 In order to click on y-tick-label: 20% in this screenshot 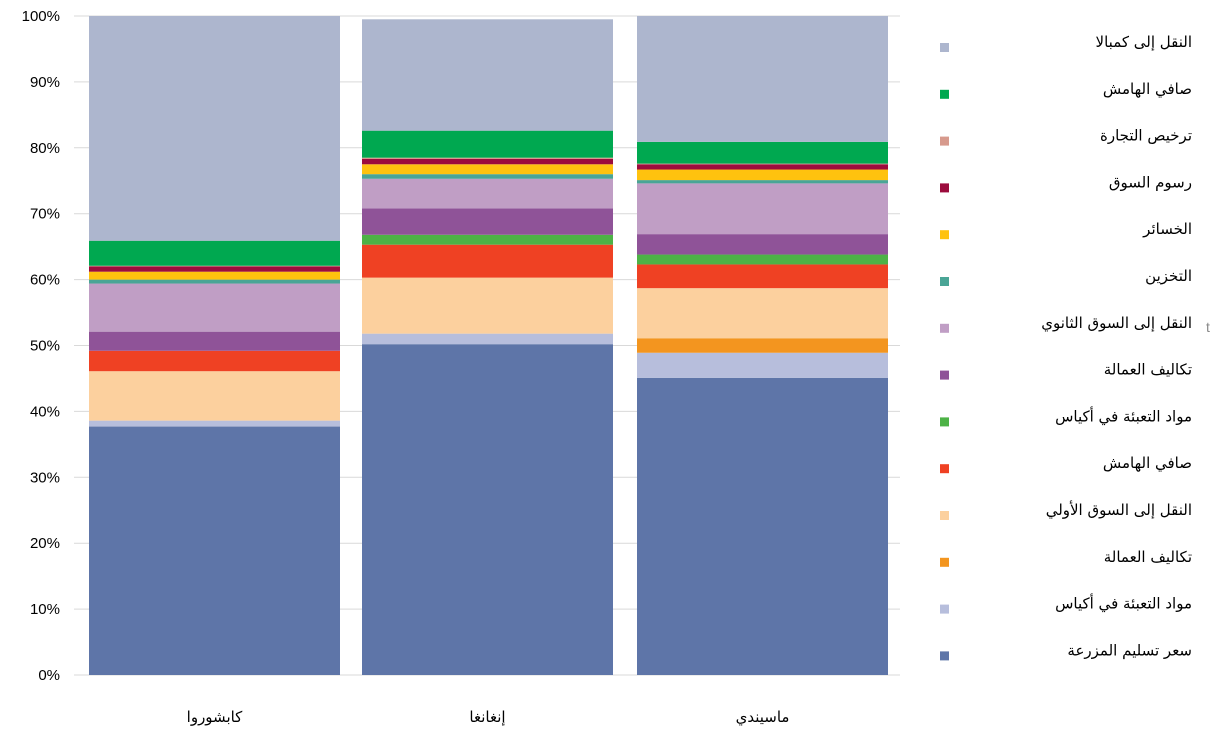, I will do `click(45, 543)`.